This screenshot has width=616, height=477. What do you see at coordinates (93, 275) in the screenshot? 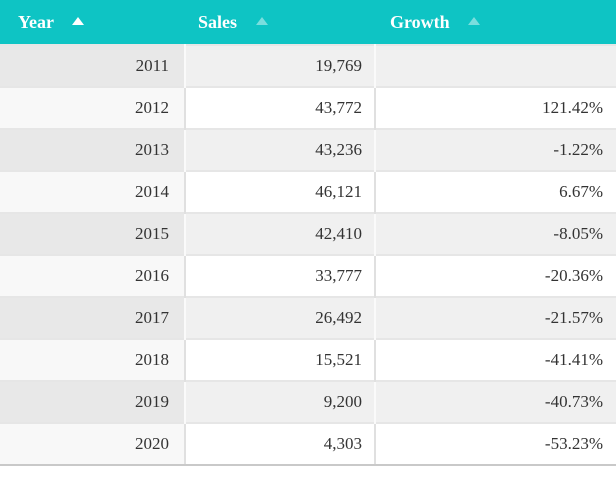
I see `year-cell: 2016` at bounding box center [93, 275].